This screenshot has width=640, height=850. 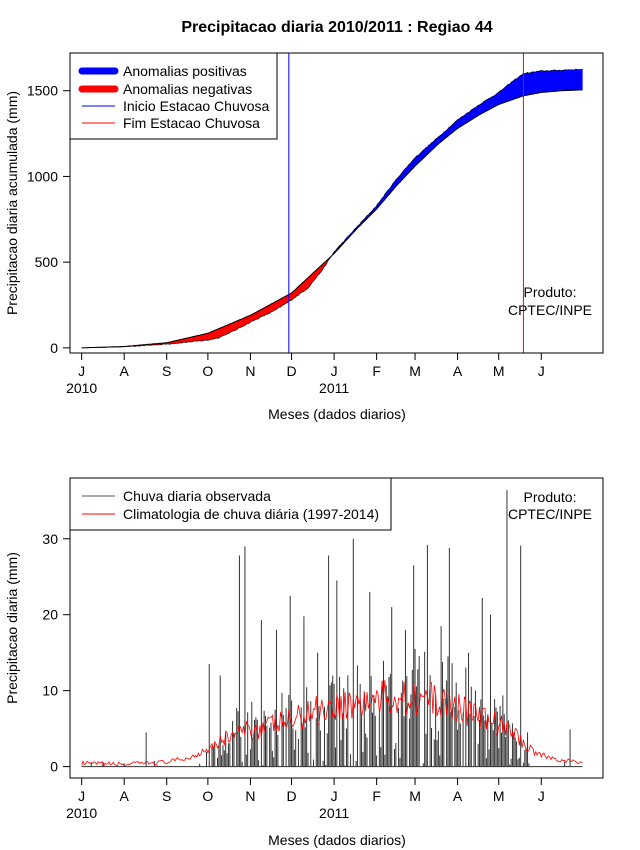 What do you see at coordinates (457, 162) in the screenshot?
I see `anomaly-positive-area` at bounding box center [457, 162].